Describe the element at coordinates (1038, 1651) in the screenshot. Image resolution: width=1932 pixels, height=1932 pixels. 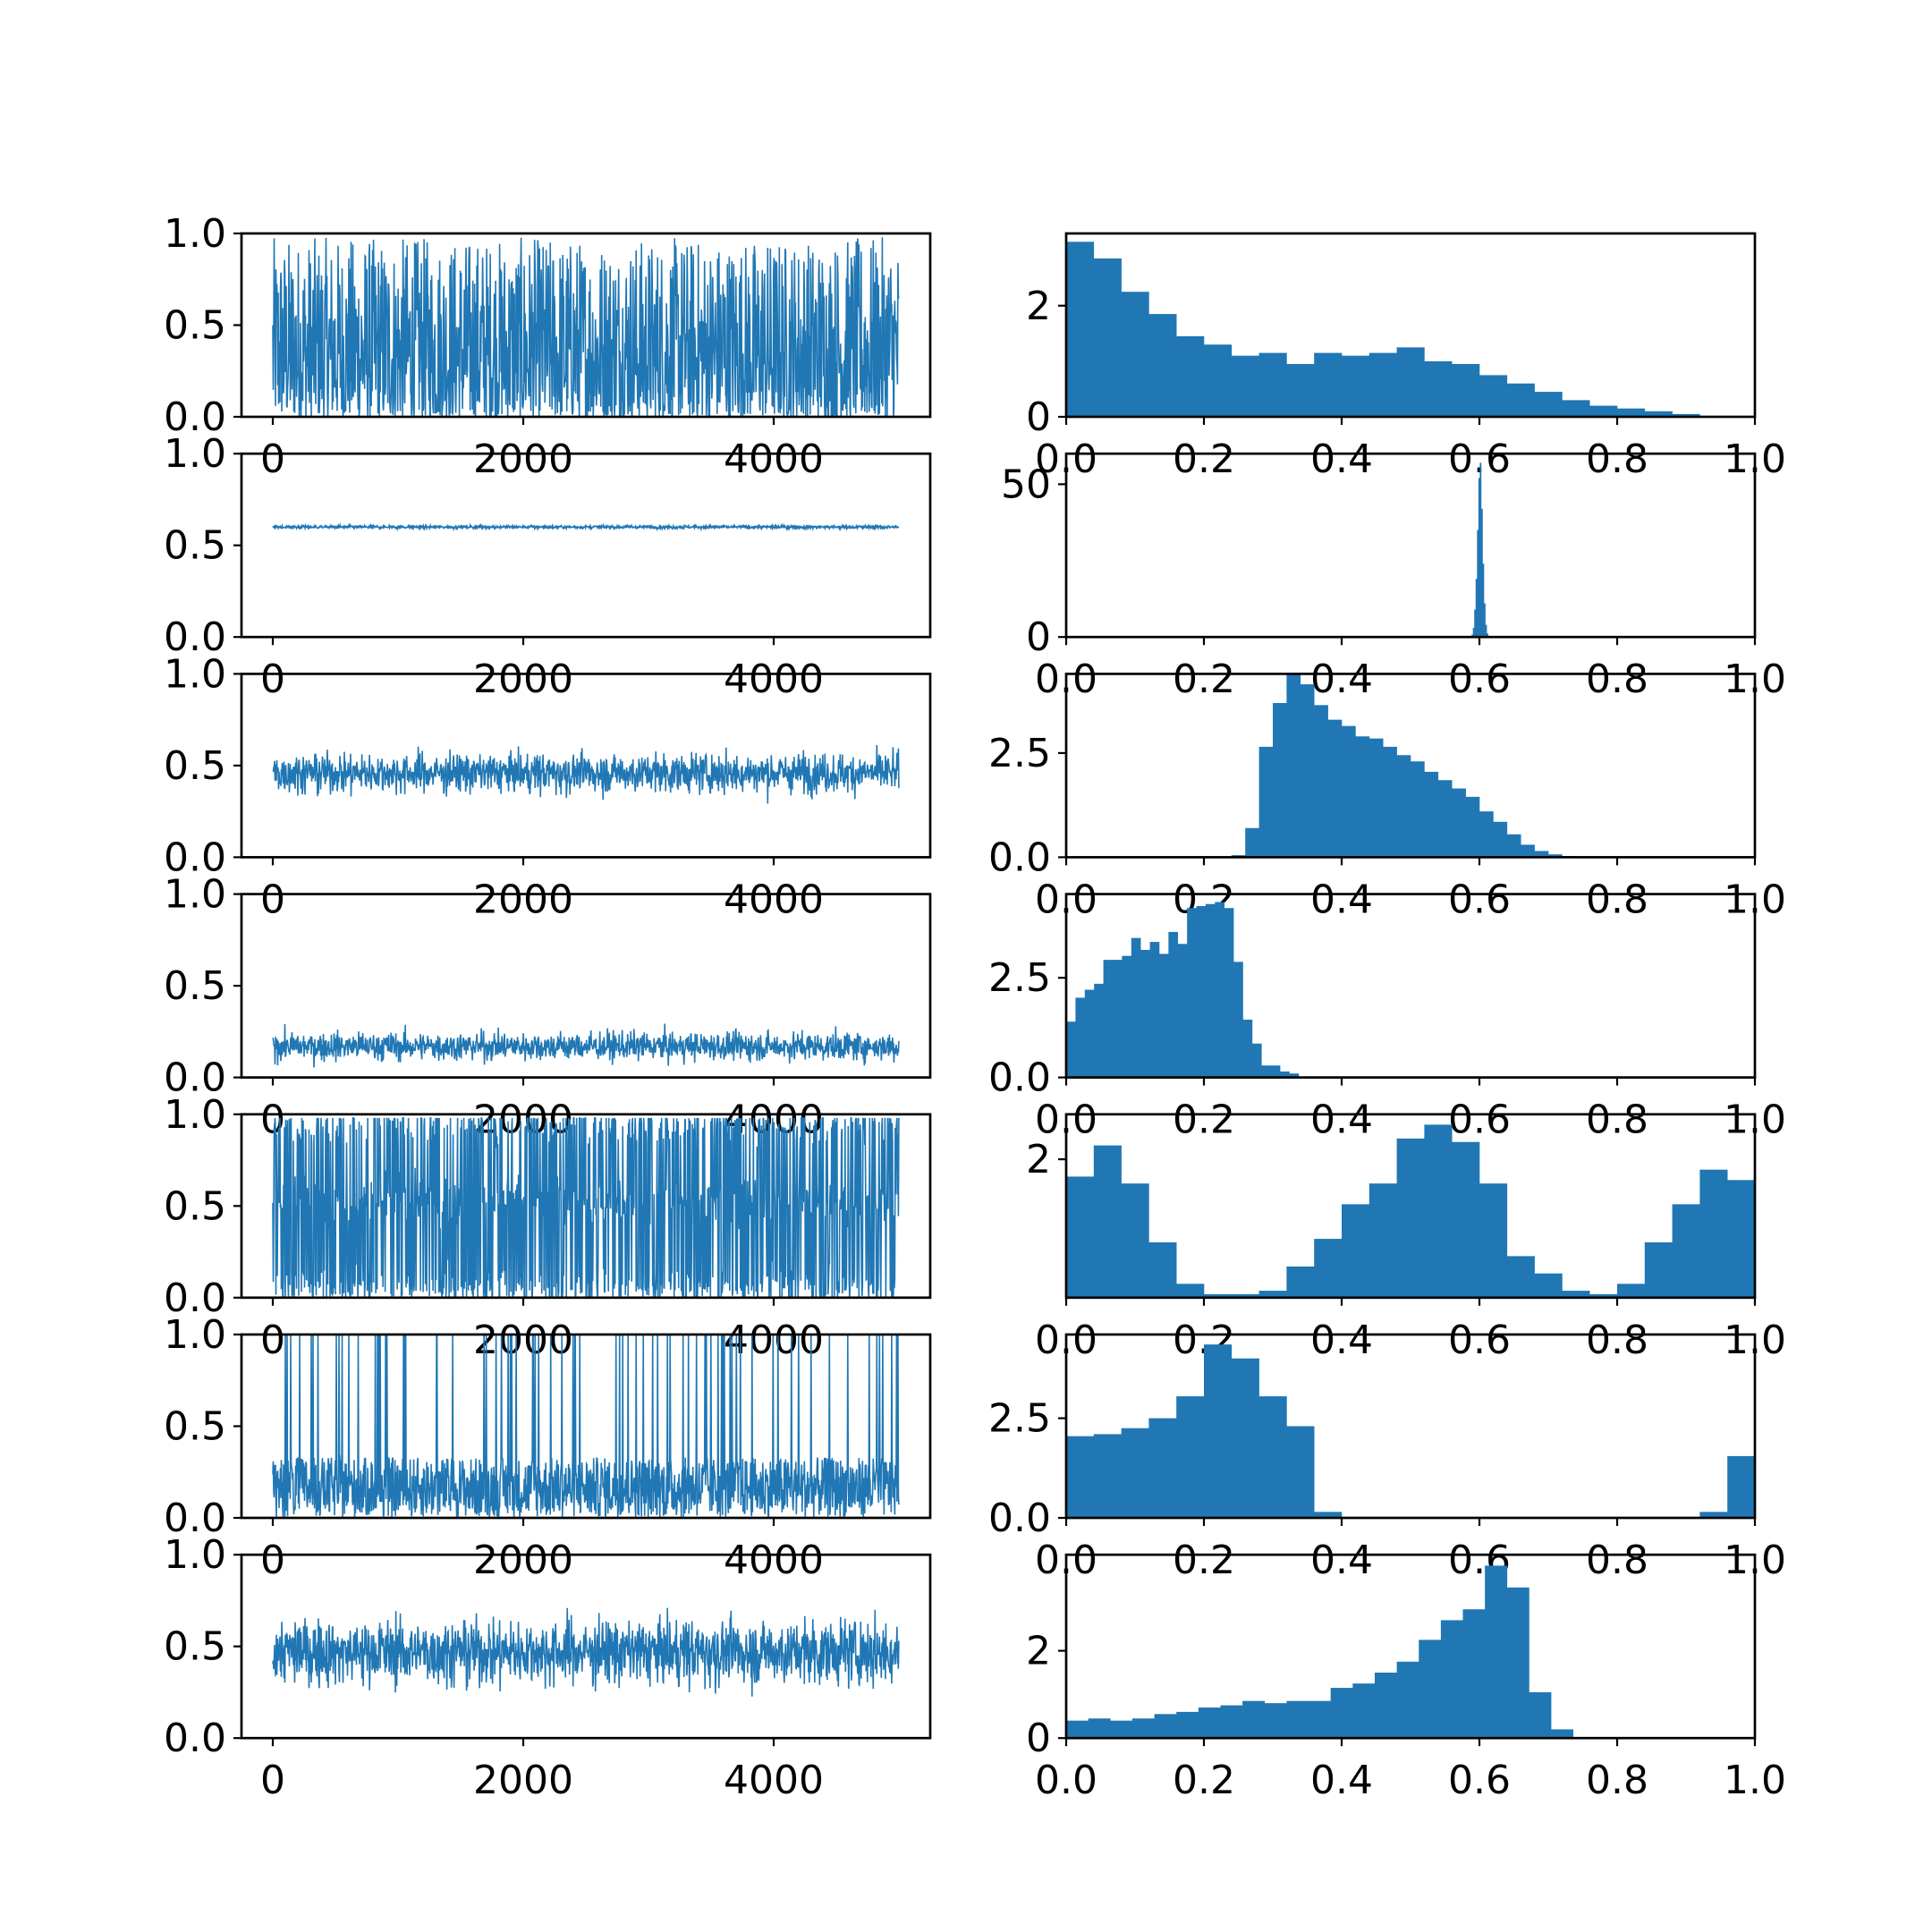
I see `histogram-ytick-label-7-2: 2` at that location.